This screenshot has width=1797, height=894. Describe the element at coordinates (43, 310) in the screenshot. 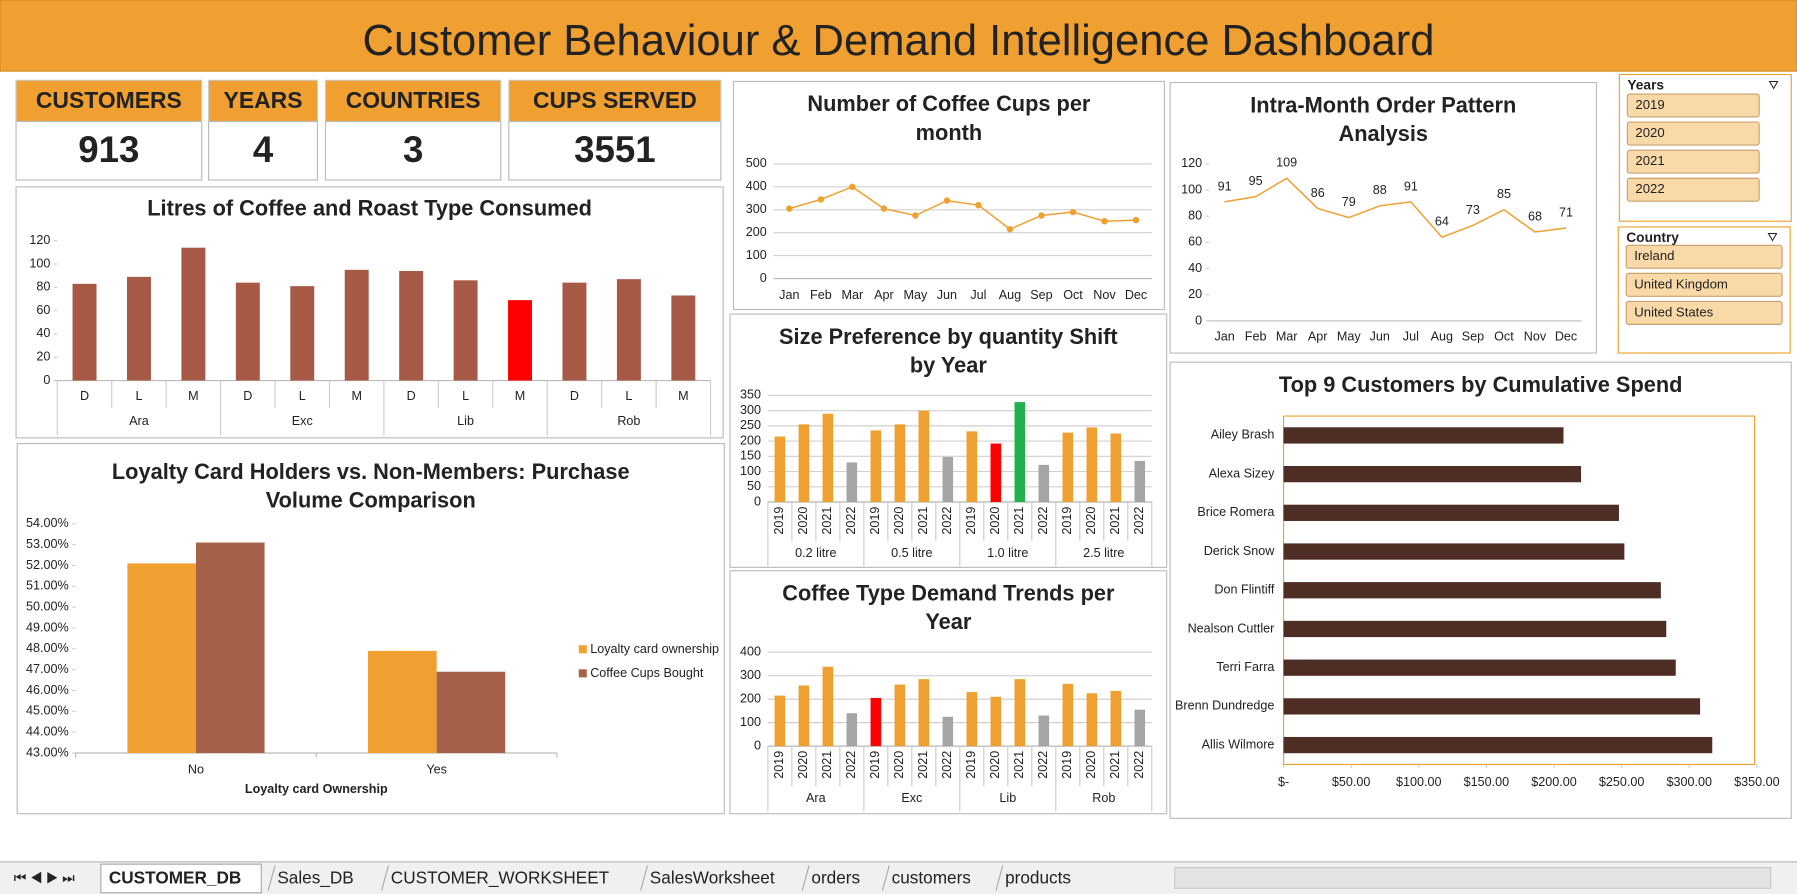

I see `y-tick-label: 60` at that location.